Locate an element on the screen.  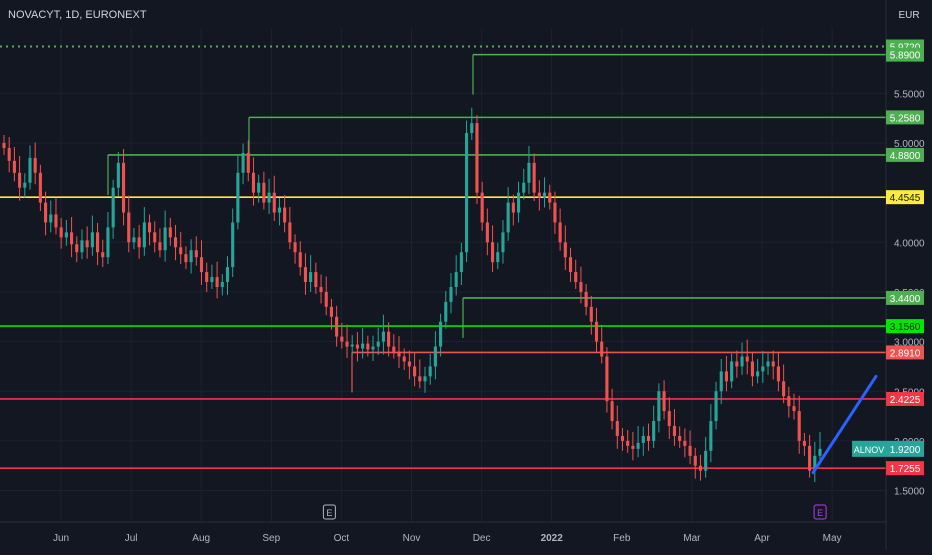
time-axis: Jun Jul Aug Sep Oct Nov Dec 2022 Feb Mar Apr May is located at coordinates (443, 532).